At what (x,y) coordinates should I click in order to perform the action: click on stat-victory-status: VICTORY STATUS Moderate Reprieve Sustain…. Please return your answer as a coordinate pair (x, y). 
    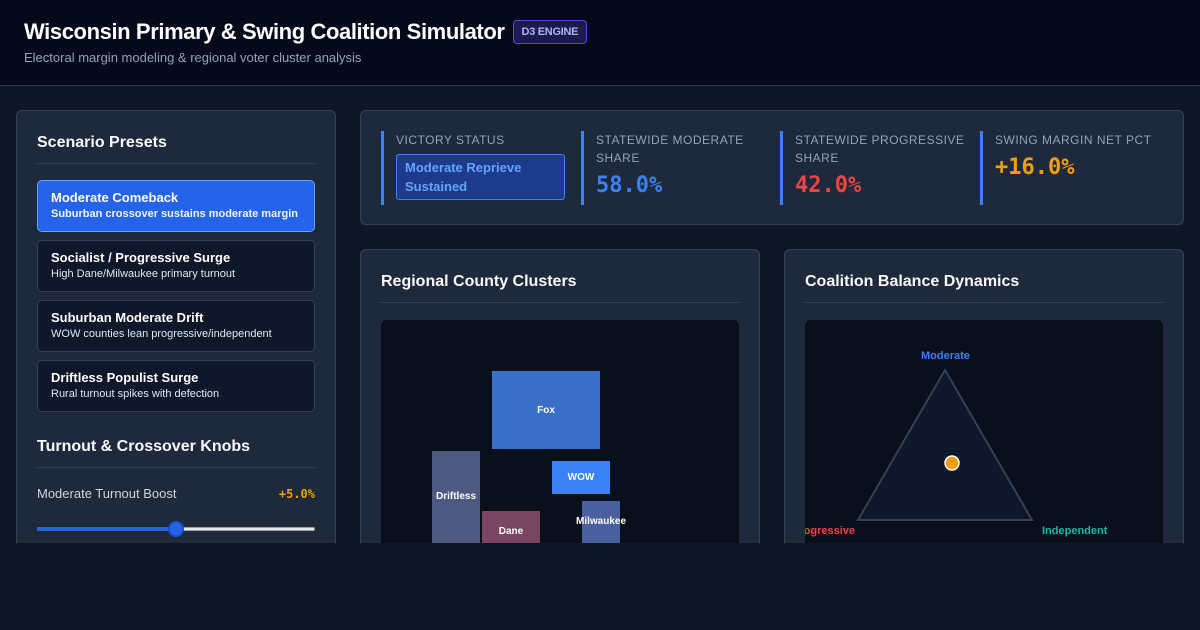
    Looking at the image, I should click on (473, 168).